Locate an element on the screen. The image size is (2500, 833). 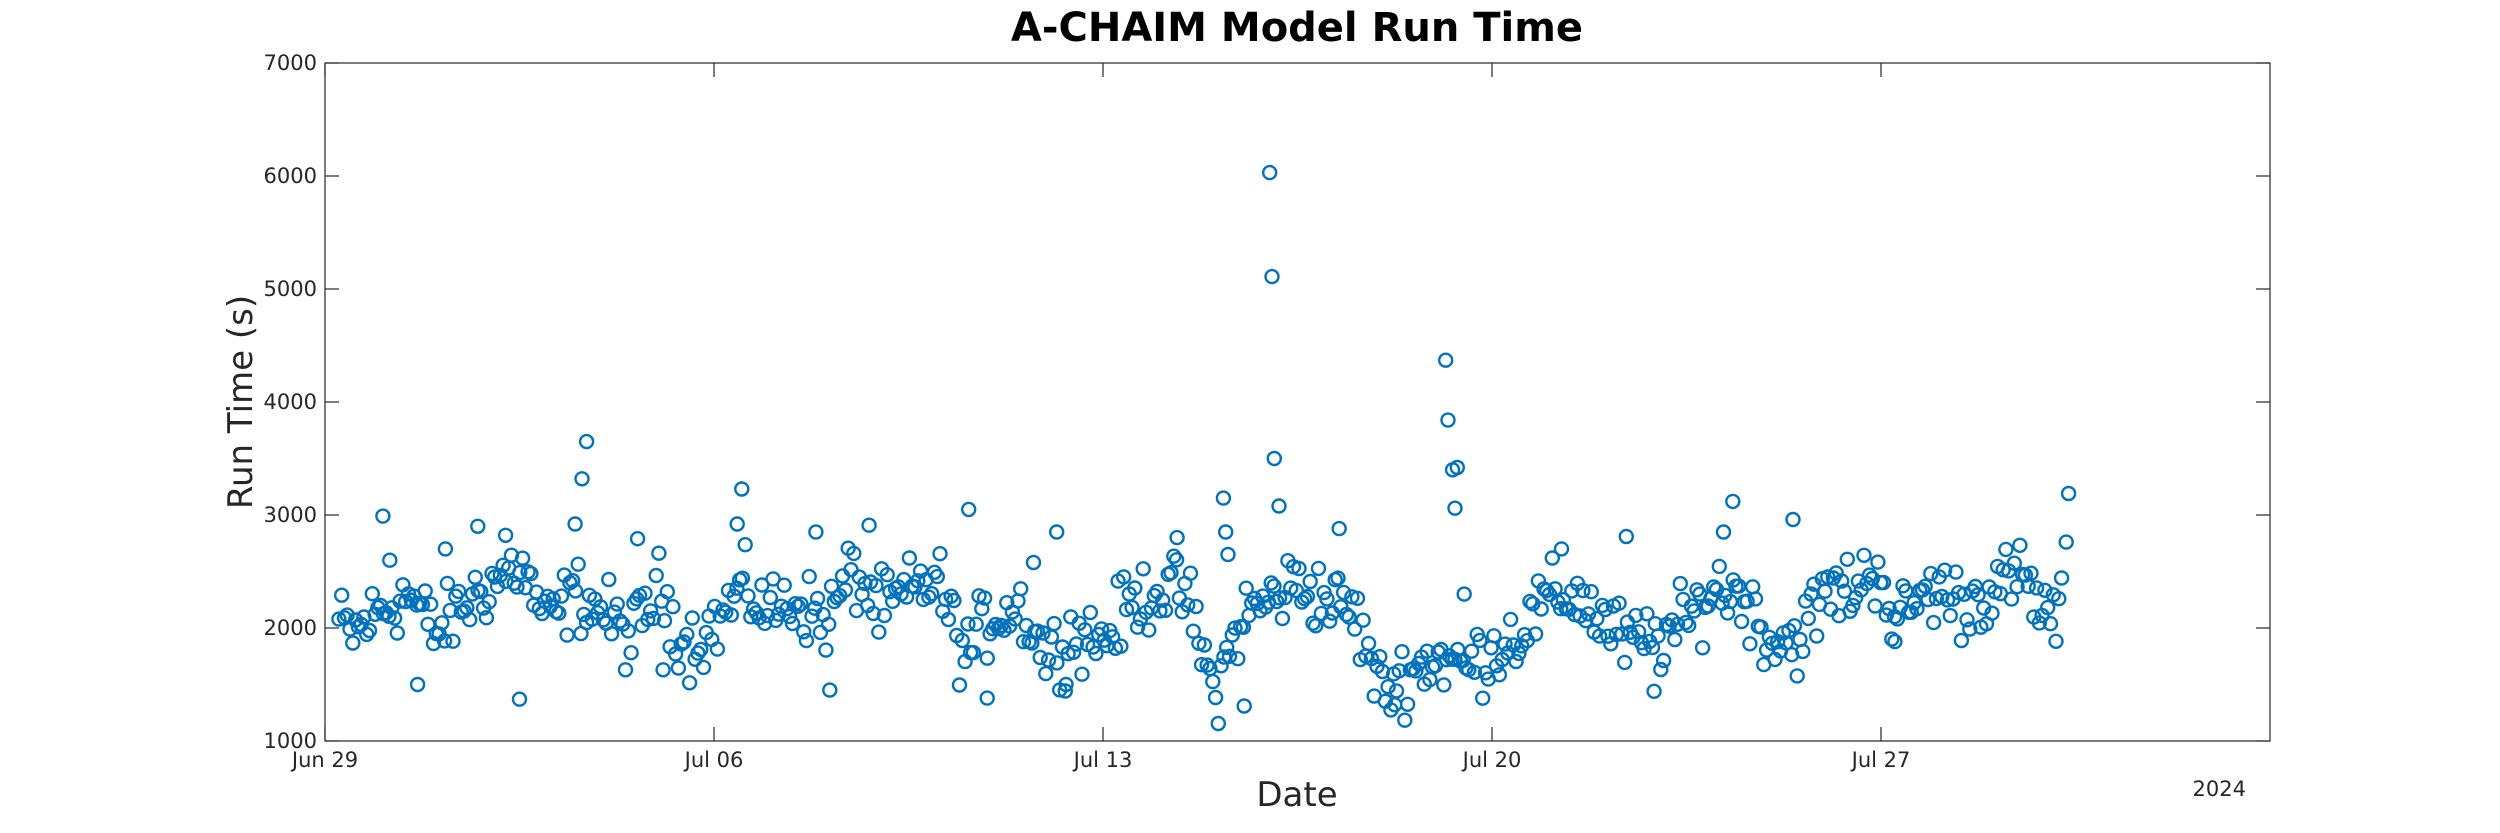
y-tick-label: 6000 is located at coordinates (290, 176).